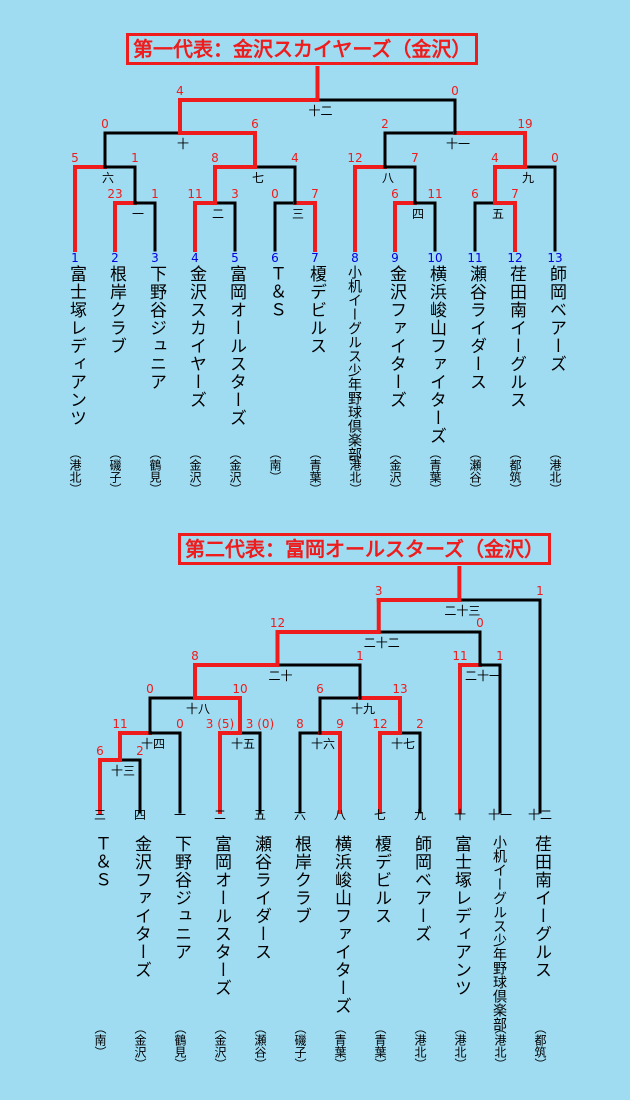 The image size is (630, 1100). What do you see at coordinates (315, 194) in the screenshot?
I see `match-score-right: 7` at bounding box center [315, 194].